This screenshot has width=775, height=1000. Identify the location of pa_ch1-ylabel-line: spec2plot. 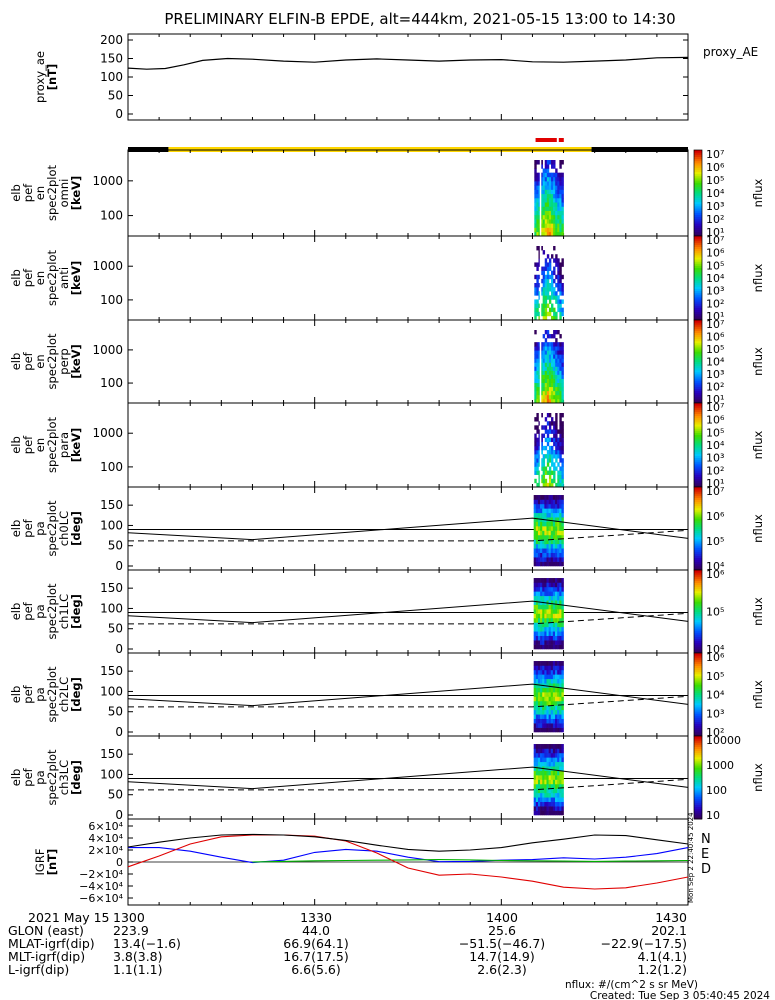
(52, 611).